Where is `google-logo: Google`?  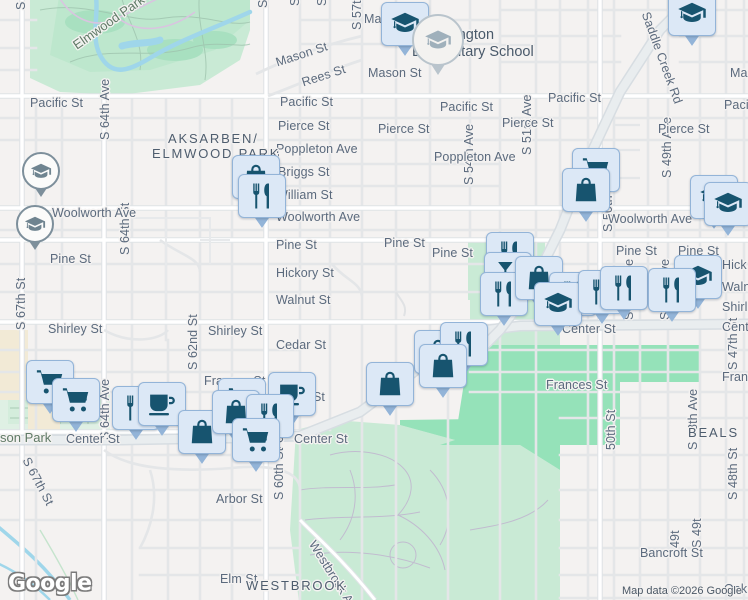
google-logo: Google is located at coordinates (50, 583).